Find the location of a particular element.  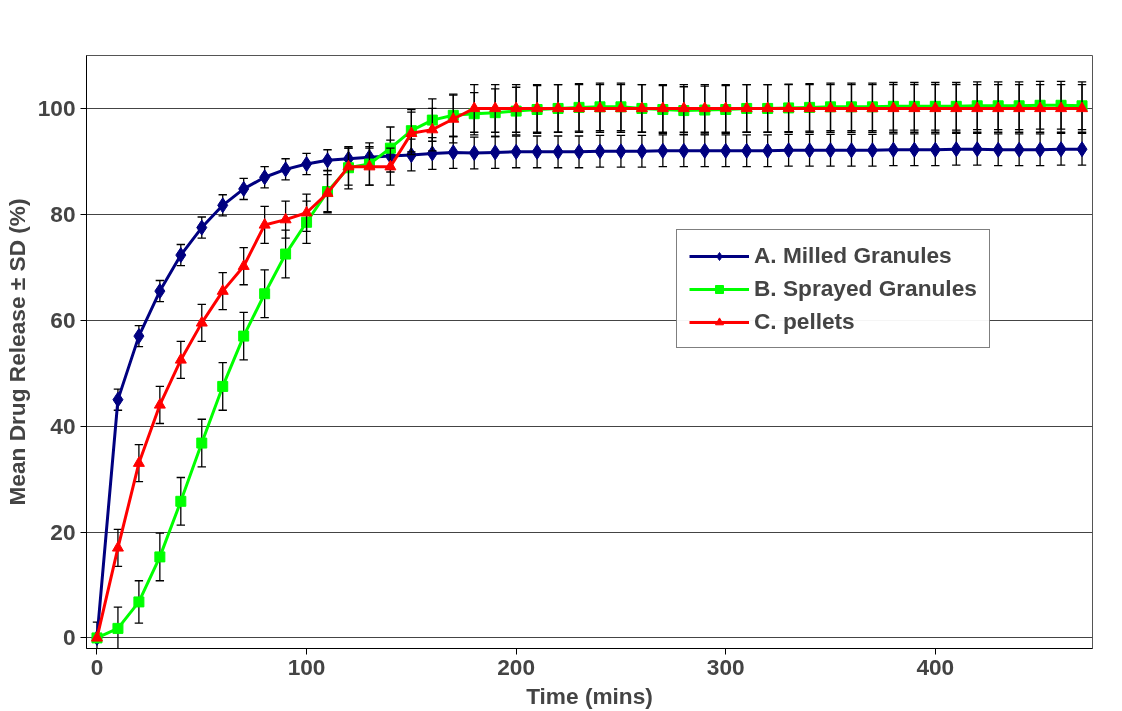

x-tick-label: 0 is located at coordinates (97, 666).